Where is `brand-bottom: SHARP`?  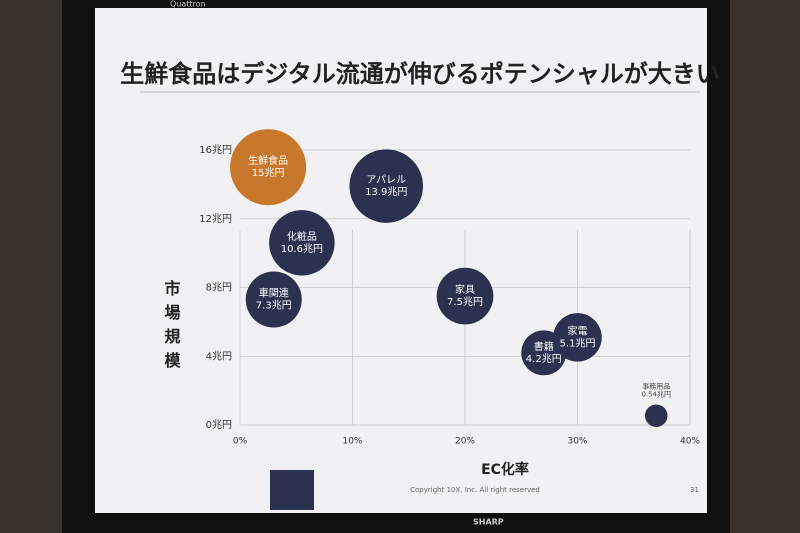
brand-bottom: SHARP is located at coordinates (488, 522).